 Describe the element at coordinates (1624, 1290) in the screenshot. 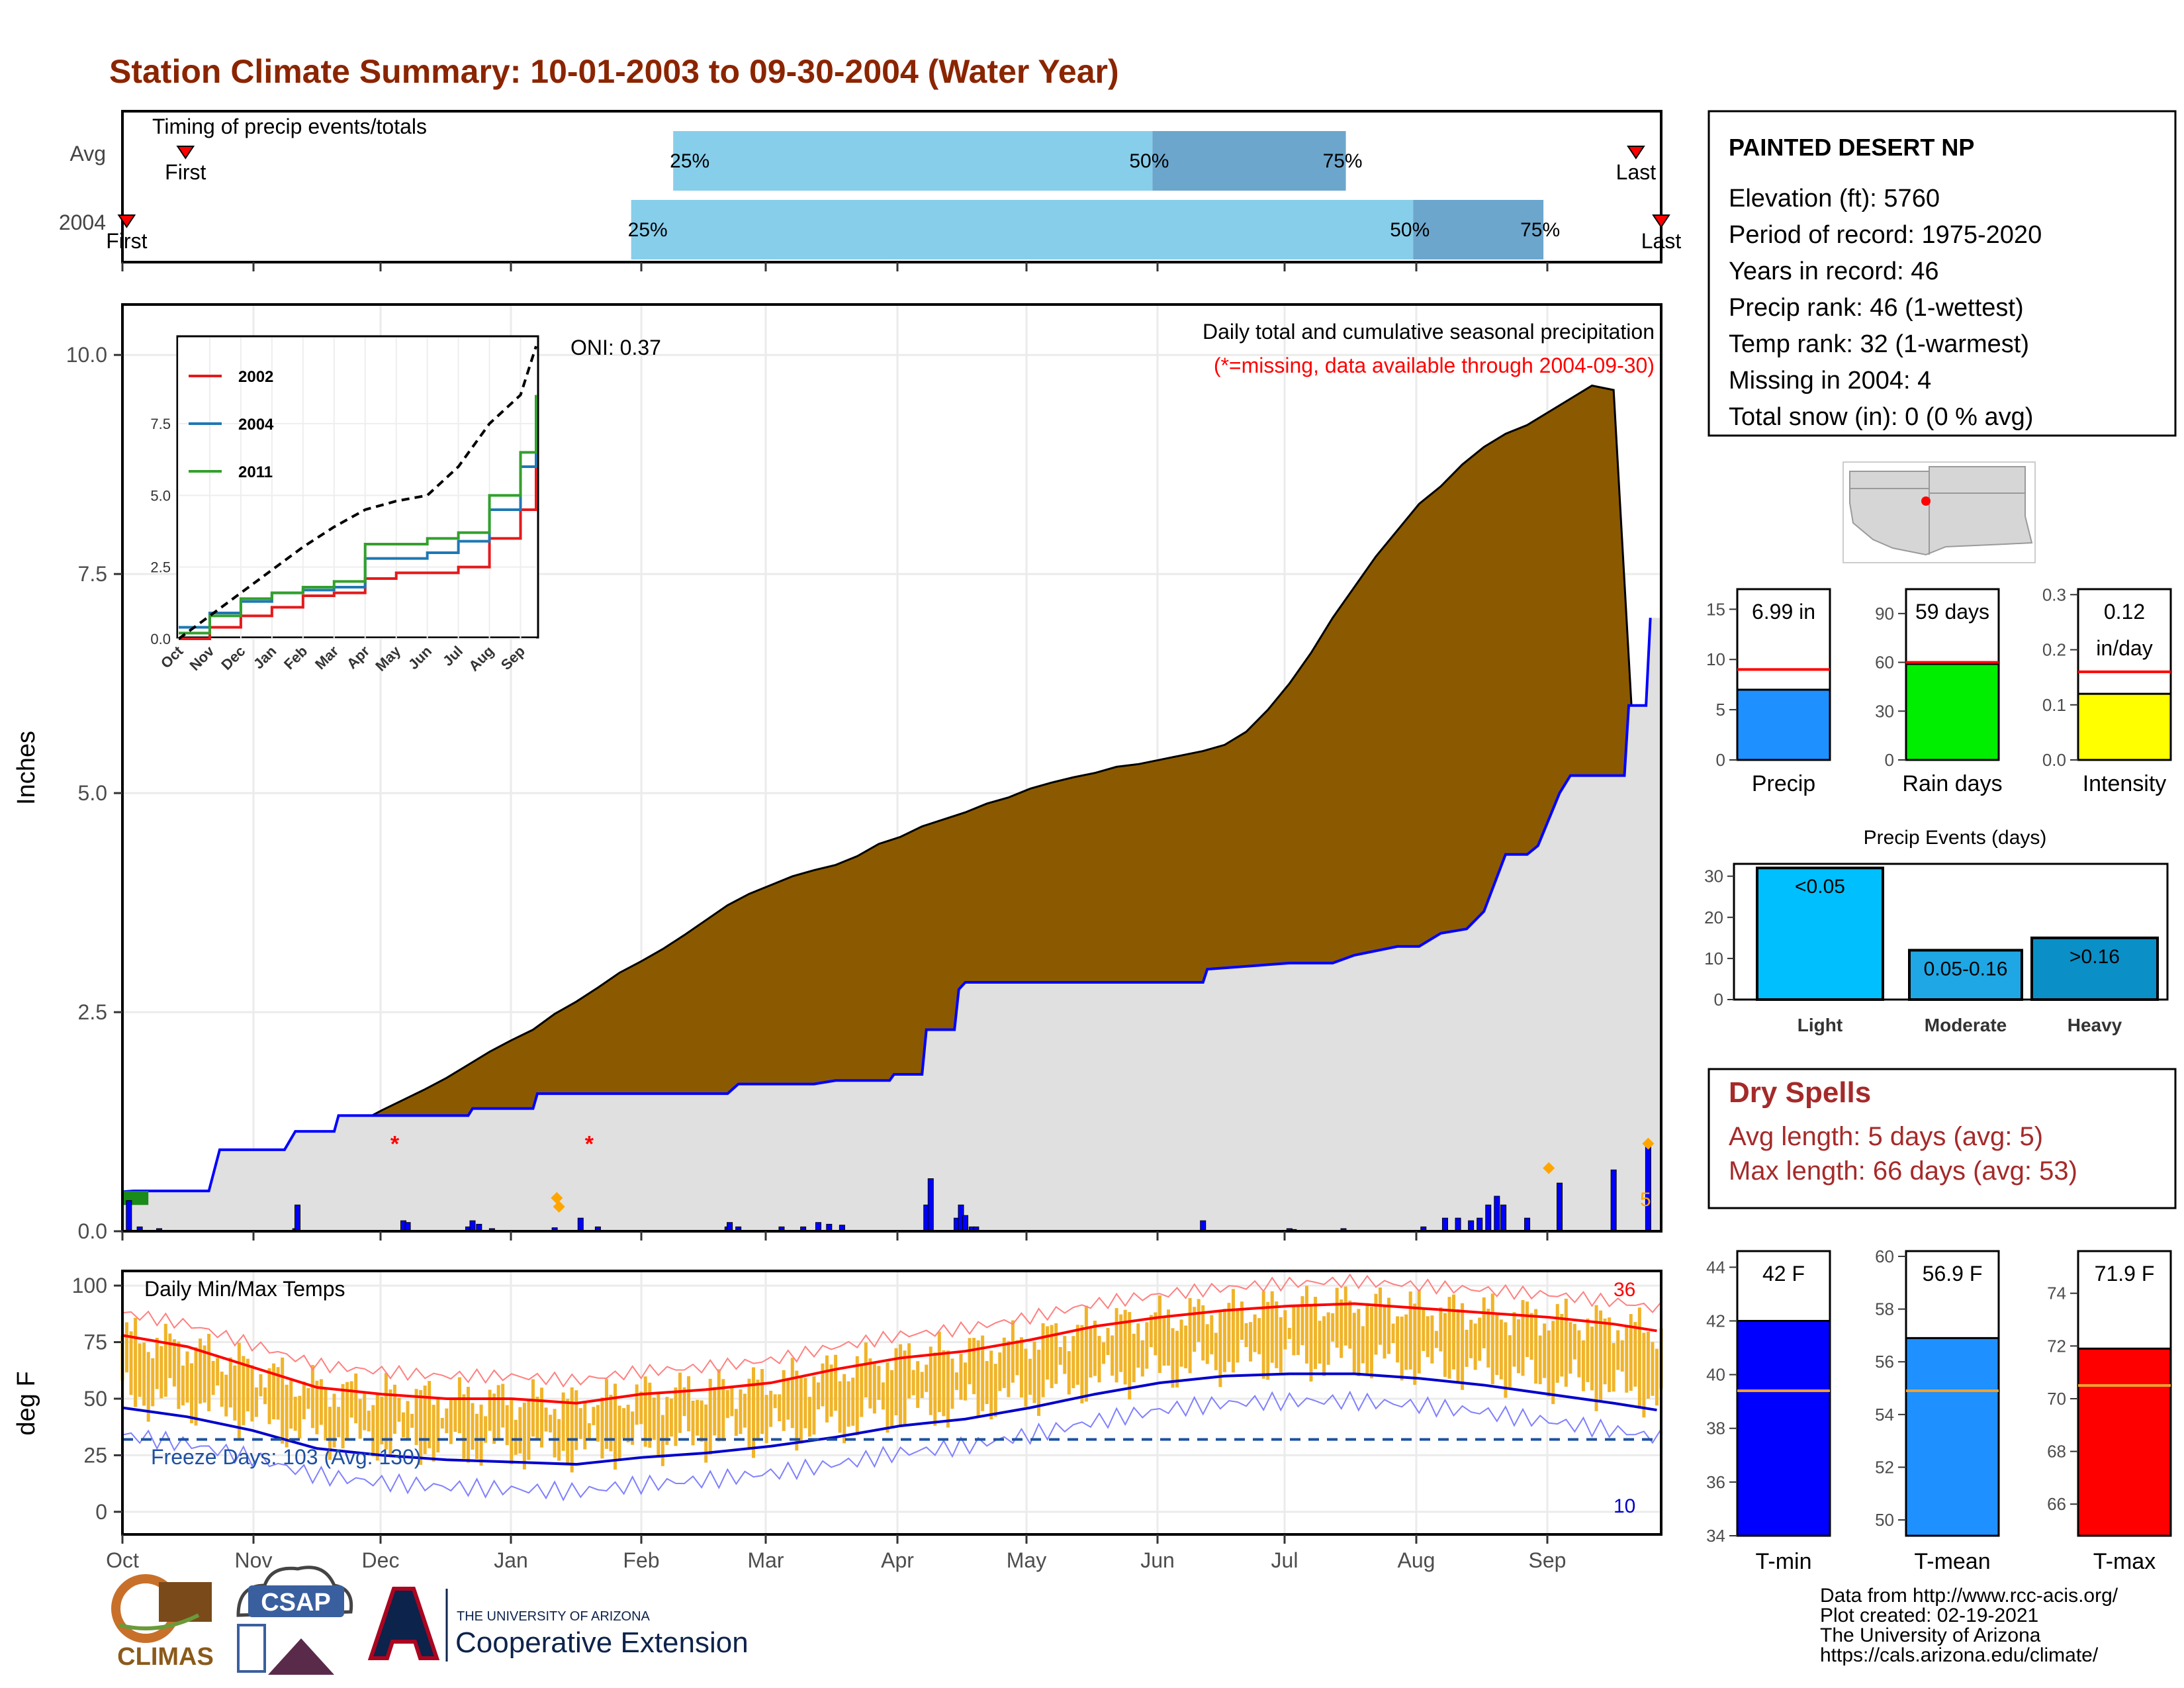

I see `temp-label-36: 36` at that location.